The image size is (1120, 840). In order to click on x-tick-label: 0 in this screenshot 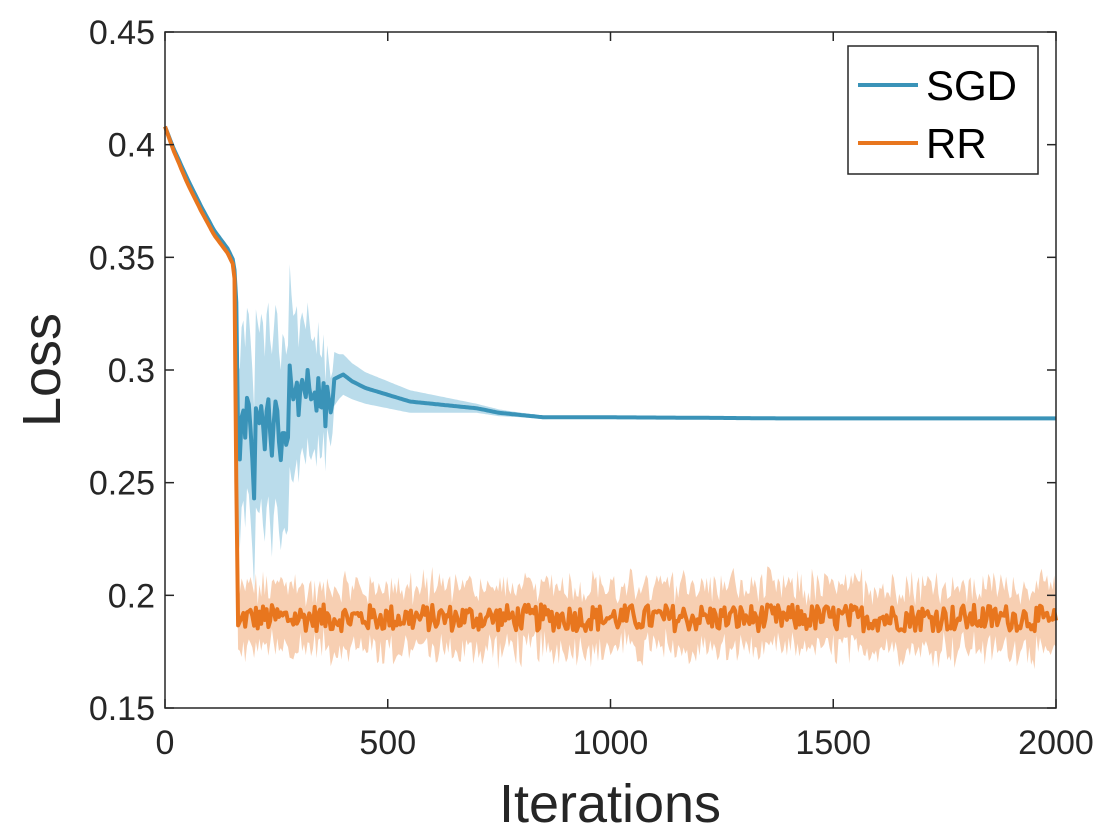, I will do `click(165, 743)`.